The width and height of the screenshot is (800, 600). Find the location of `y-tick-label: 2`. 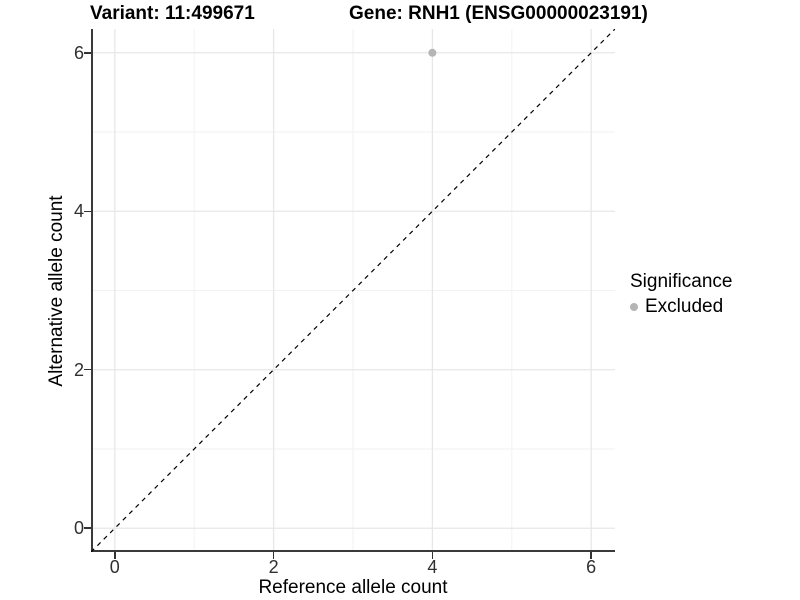

y-tick-label: 2 is located at coordinates (78, 369).